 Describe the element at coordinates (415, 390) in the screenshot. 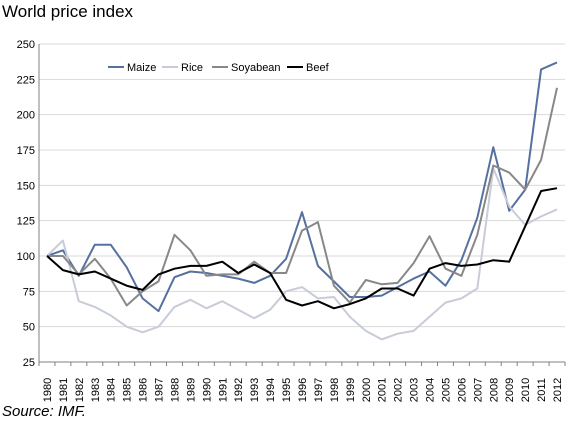

I see `x-tick-label: 2003` at that location.